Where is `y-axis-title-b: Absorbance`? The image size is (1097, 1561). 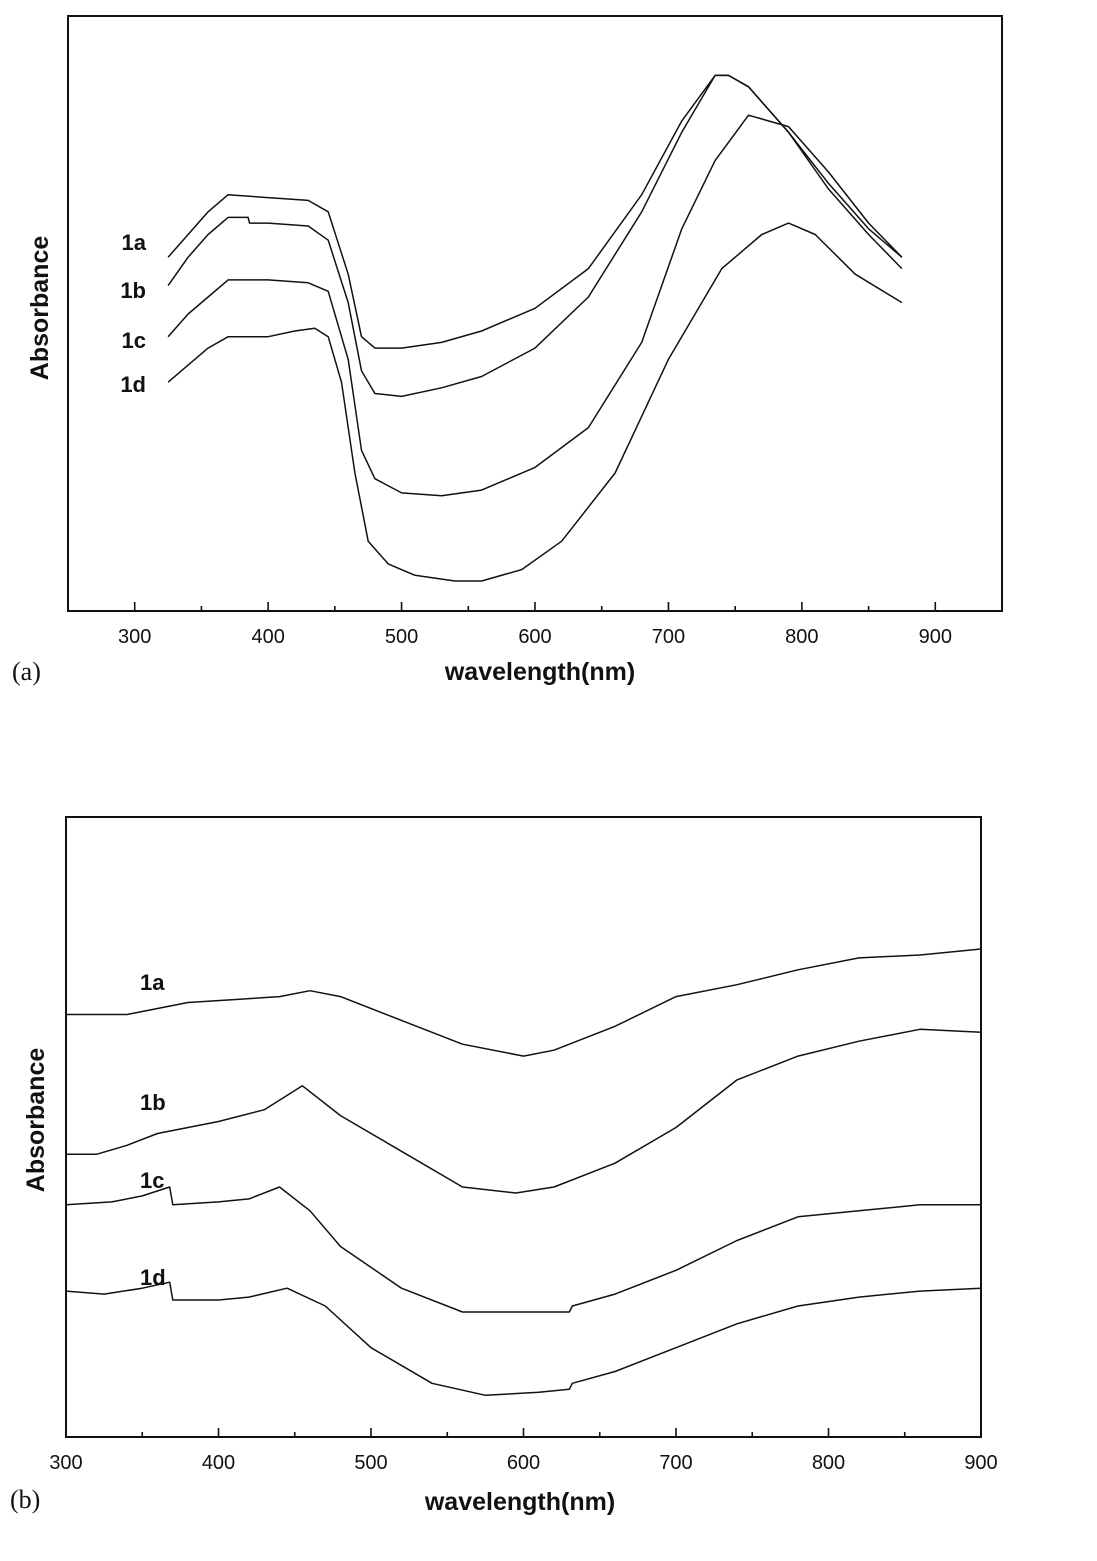 y-axis-title-b: Absorbance is located at coordinates (36, 1120).